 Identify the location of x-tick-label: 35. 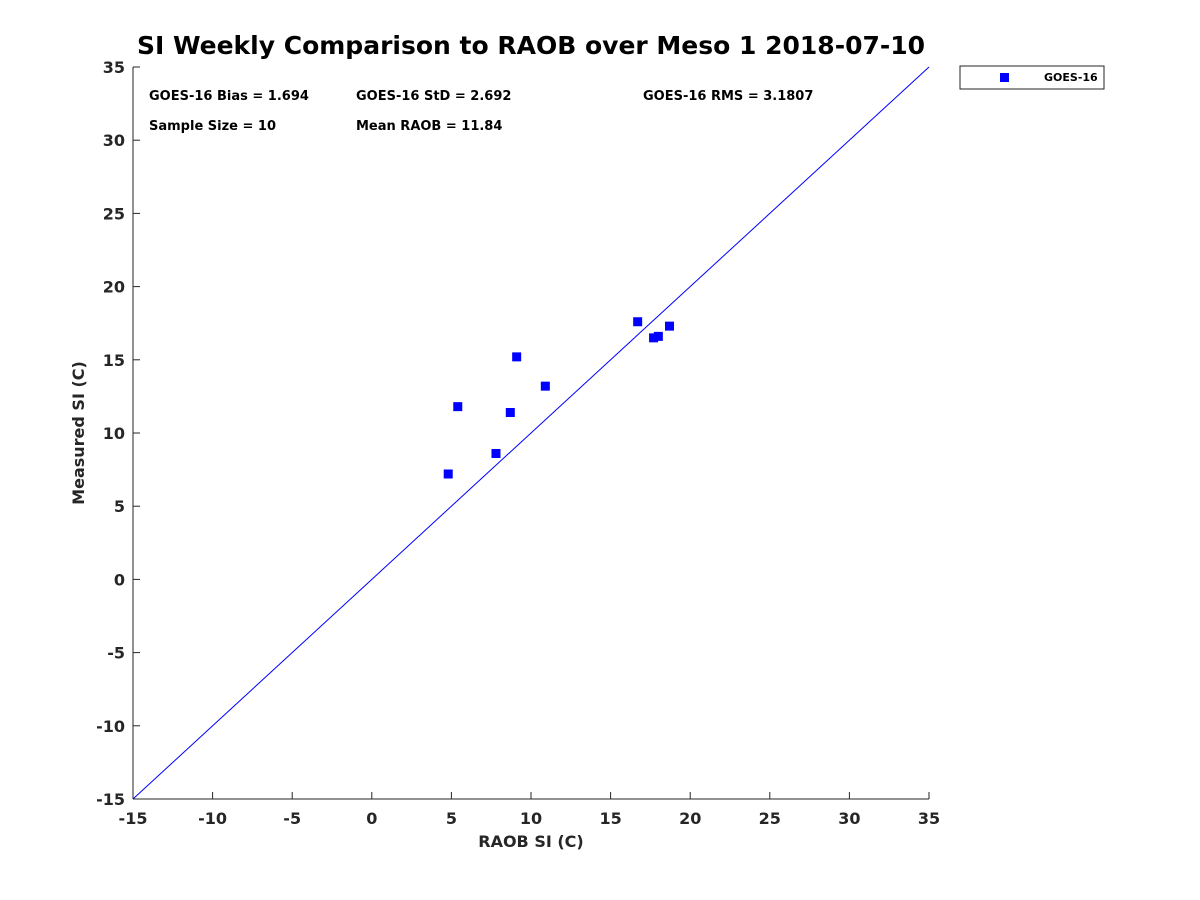
(929, 818).